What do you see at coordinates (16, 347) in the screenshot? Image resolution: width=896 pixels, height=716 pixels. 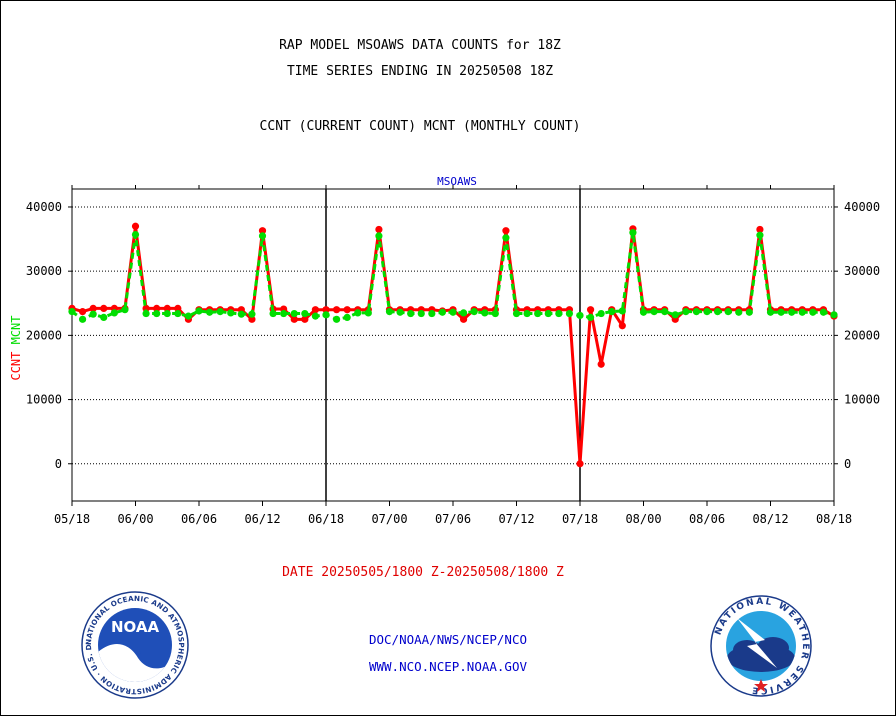 I see `y-axis-label: CCNT MCNT` at bounding box center [16, 347].